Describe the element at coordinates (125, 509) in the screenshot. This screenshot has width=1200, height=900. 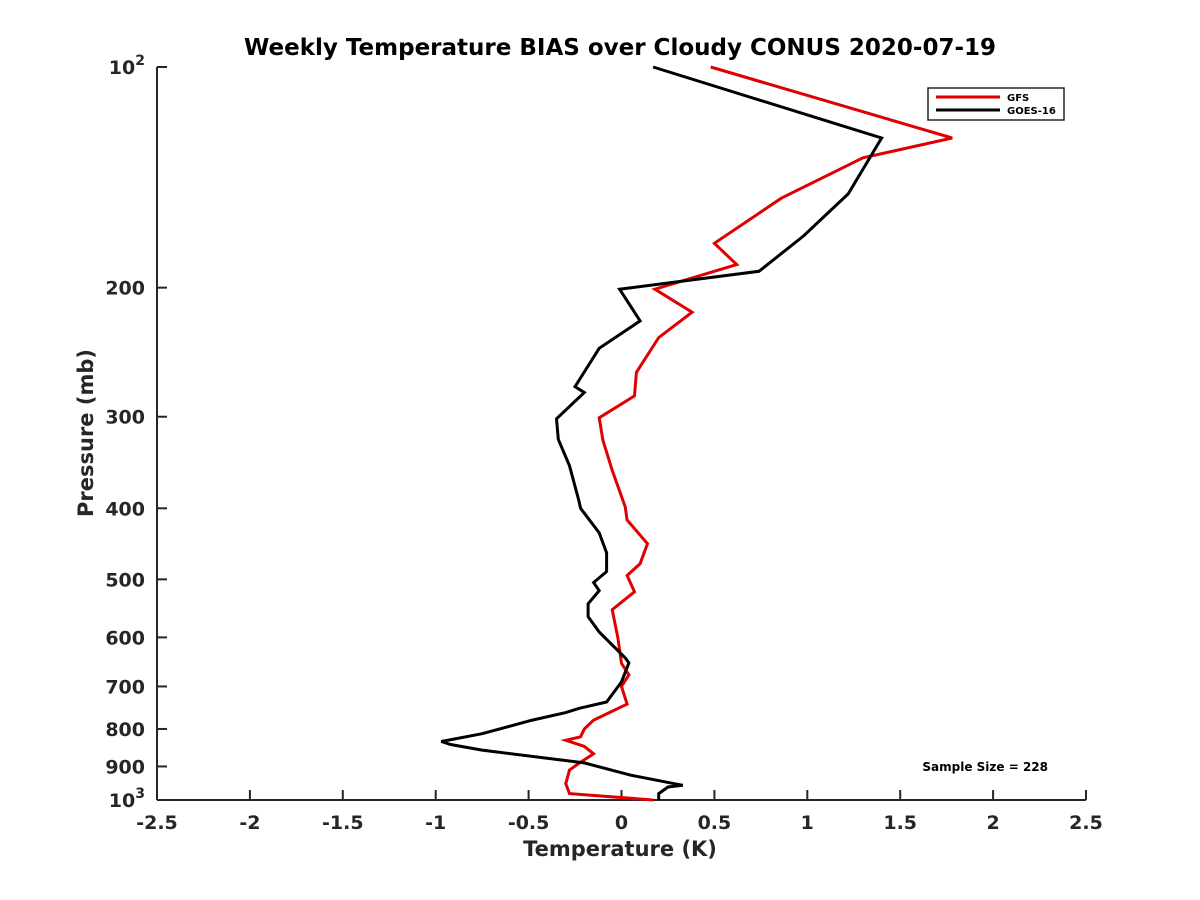
I see `y-tick-label: 400` at that location.